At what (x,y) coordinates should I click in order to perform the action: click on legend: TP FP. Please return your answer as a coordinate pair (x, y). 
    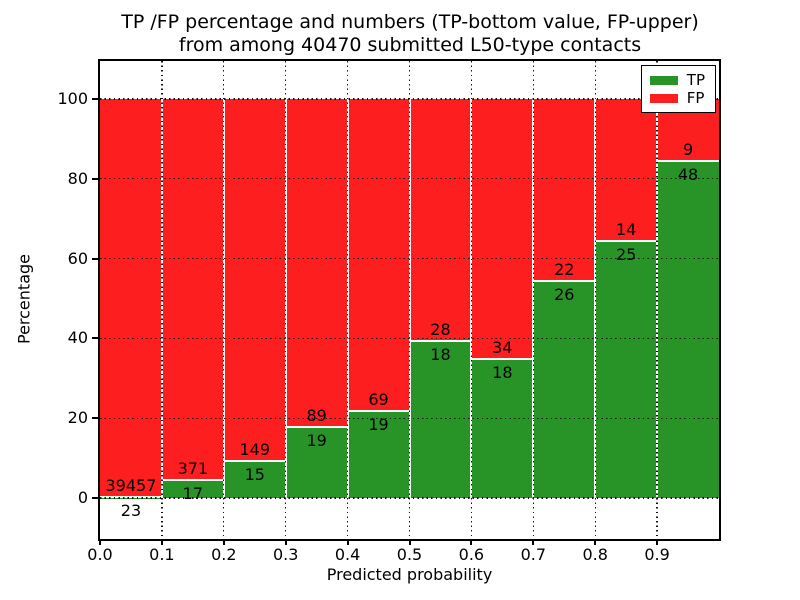
    Looking at the image, I should click on (678, 89).